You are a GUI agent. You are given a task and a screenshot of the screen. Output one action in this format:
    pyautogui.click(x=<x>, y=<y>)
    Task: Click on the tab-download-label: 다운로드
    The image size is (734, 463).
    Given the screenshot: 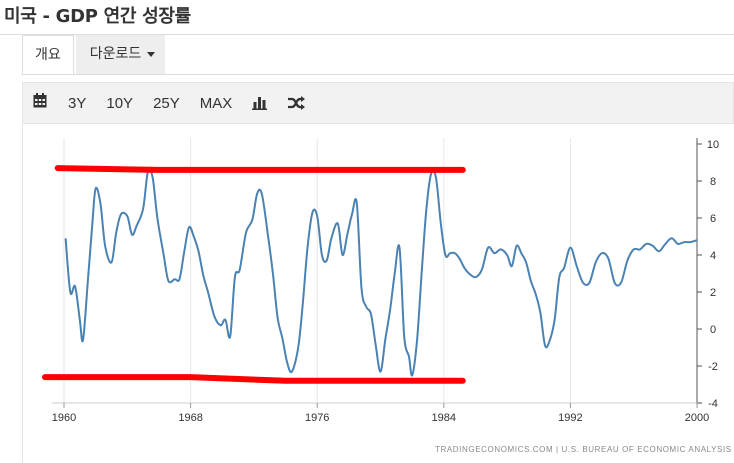 What is the action you would take?
    pyautogui.click(x=115, y=54)
    